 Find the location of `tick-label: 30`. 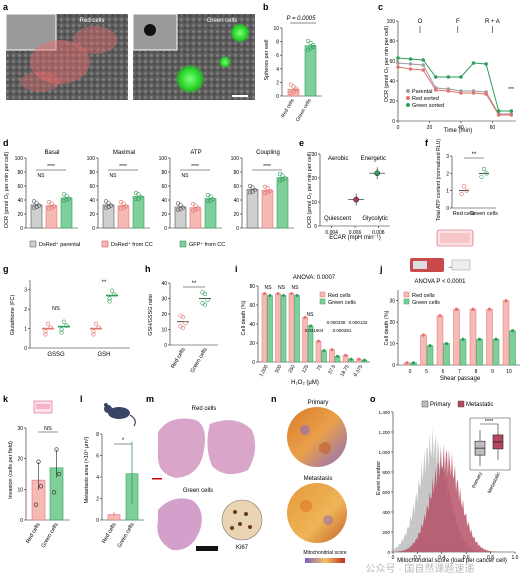

tick-label: 30 is located at coordinates (314, 155).